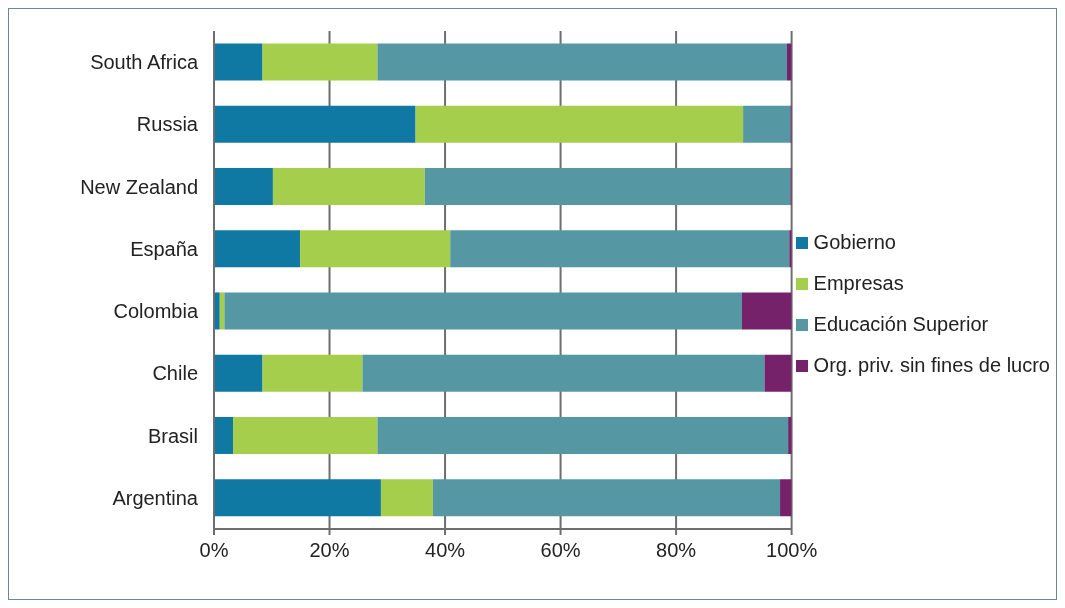 The height and width of the screenshot is (608, 1065). I want to click on legend-label: Org. priv. sin fines de lucro, so click(931, 365).